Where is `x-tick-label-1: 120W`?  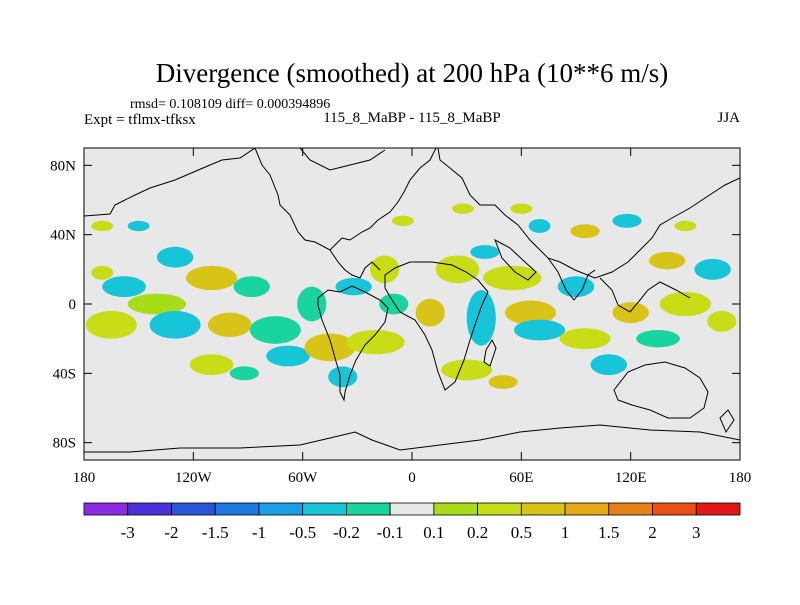
x-tick-label-1: 120W is located at coordinates (194, 478).